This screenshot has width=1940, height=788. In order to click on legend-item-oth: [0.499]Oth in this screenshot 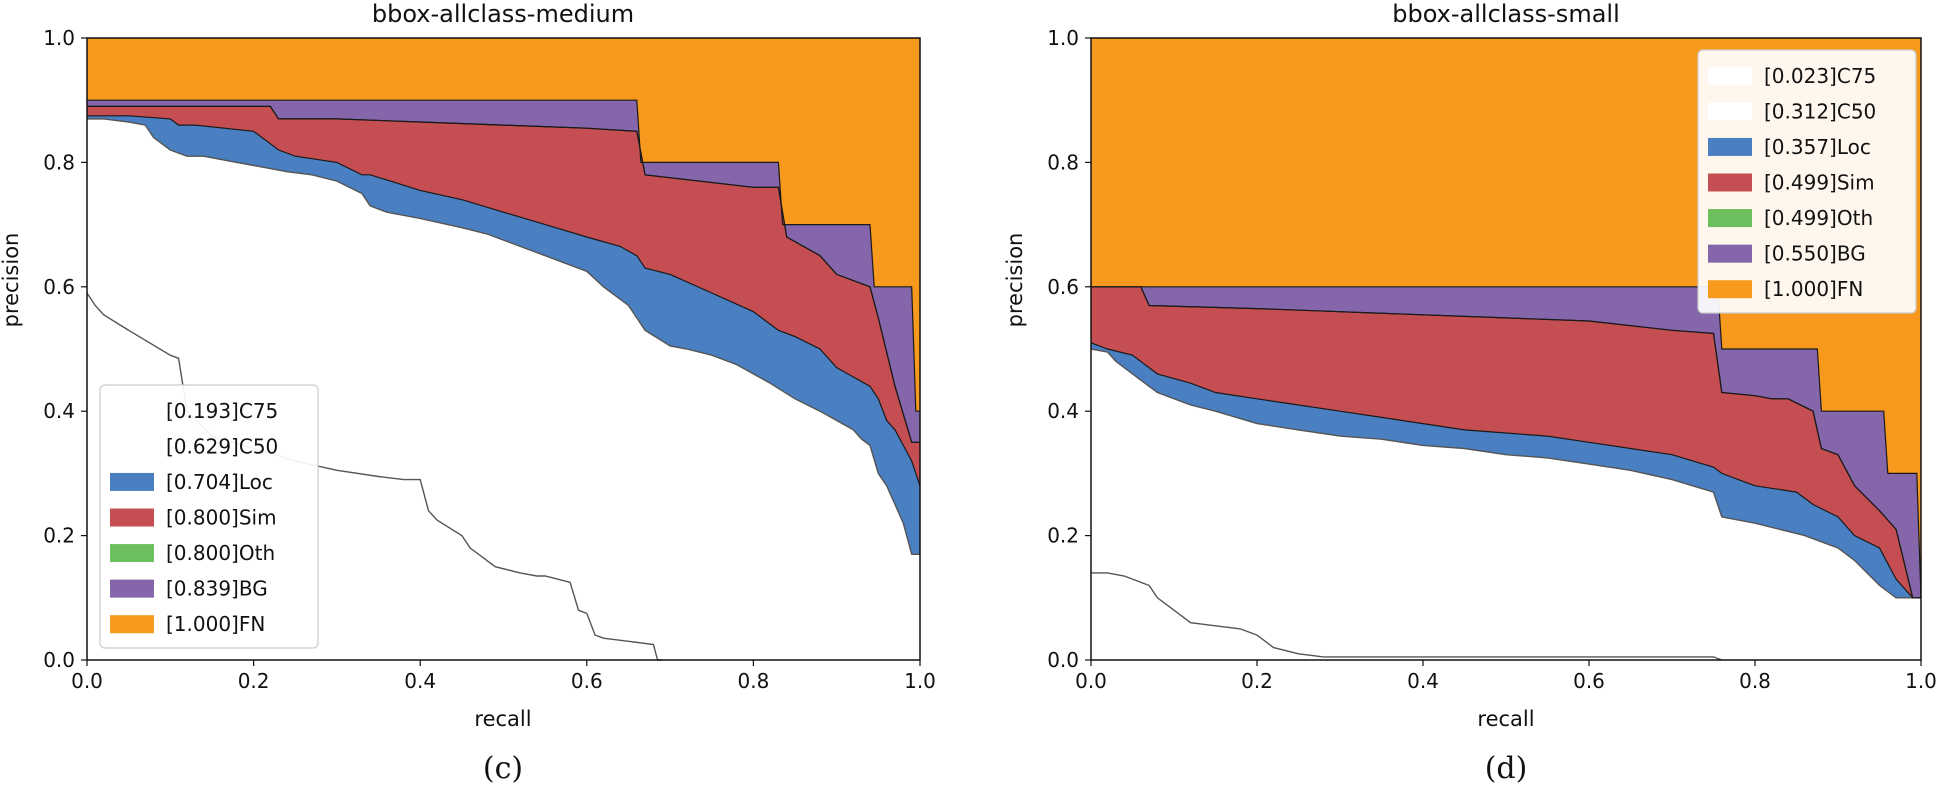, I will do `click(1790, 218)`.